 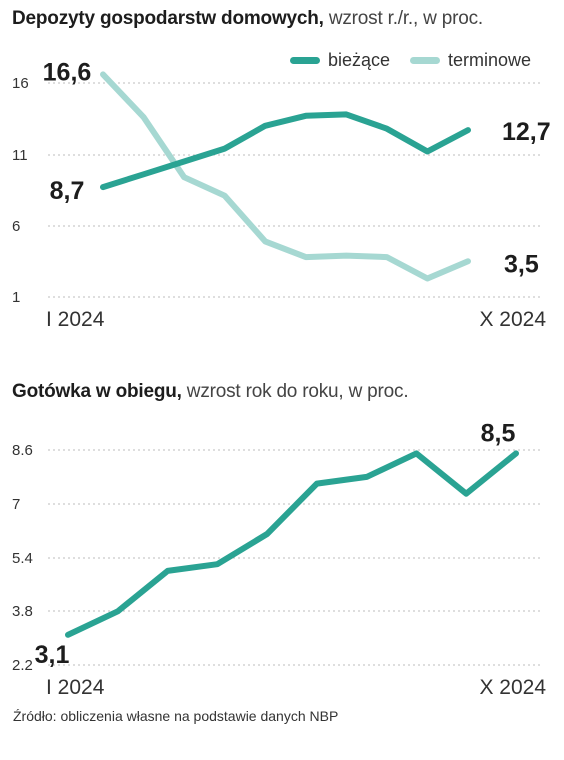 What do you see at coordinates (16, 297) in the screenshot?
I see `chart1-y-tick-label: 1` at bounding box center [16, 297].